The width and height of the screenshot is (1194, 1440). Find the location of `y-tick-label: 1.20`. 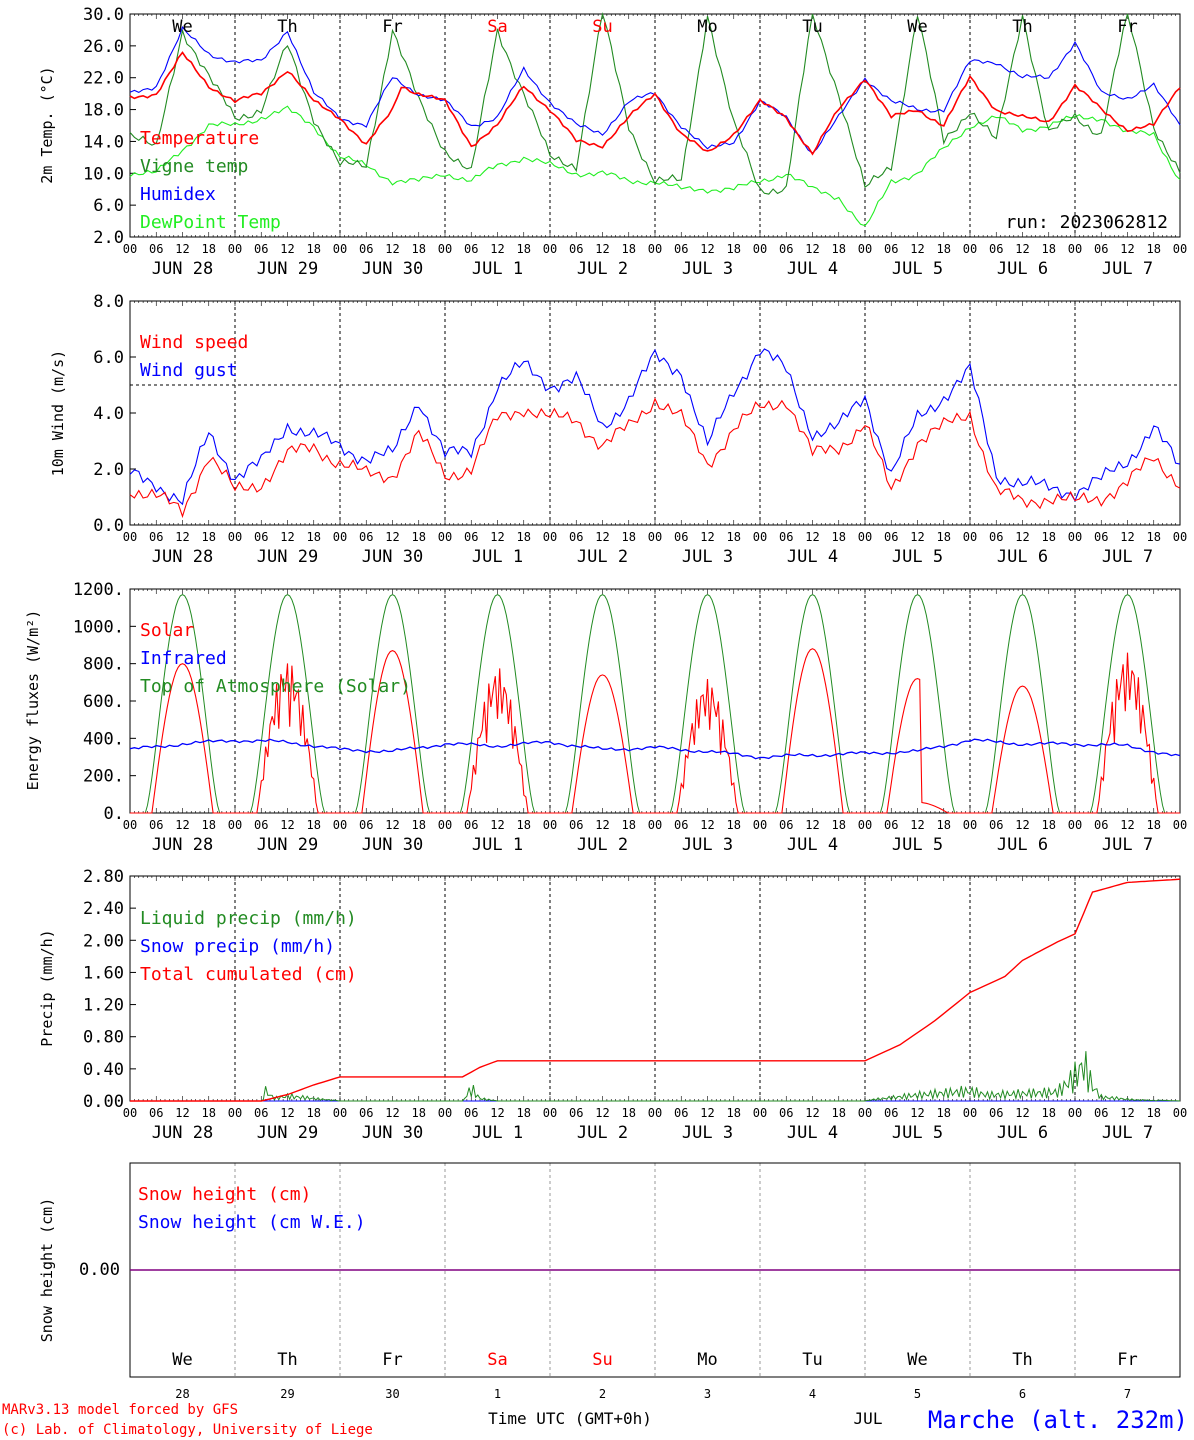

y-tick-label: 1.20 is located at coordinates (103, 1006).